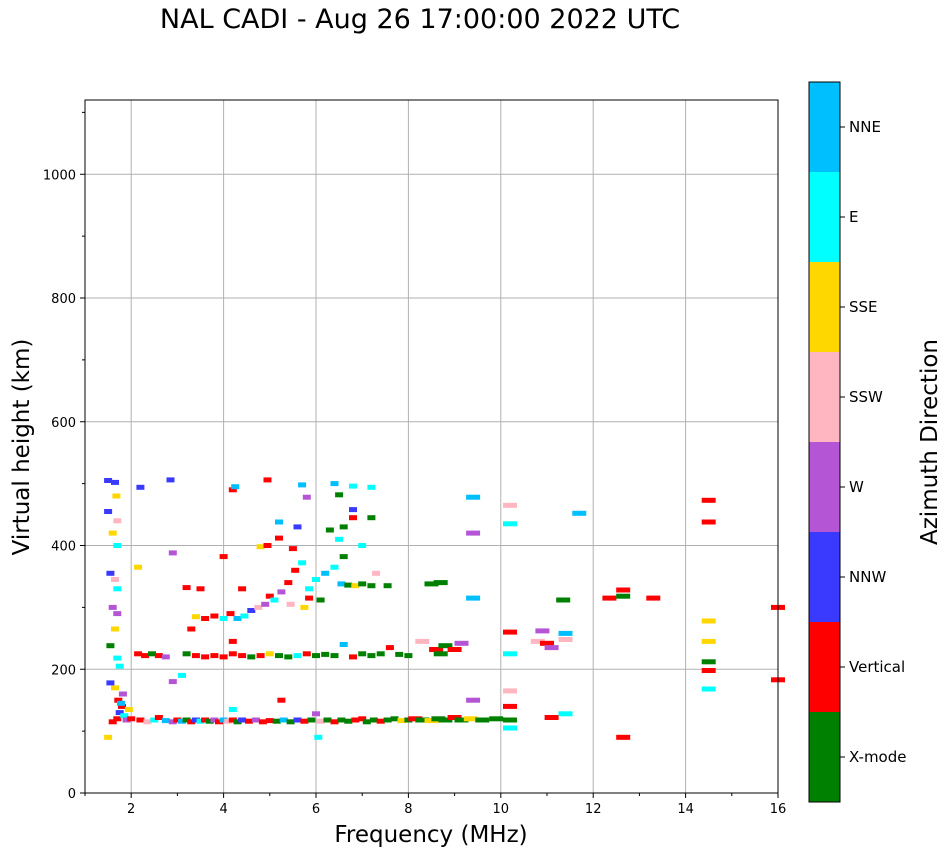 The width and height of the screenshot is (951, 856). I want to click on colorbar-label: Azimuth Direction, so click(930, 442).